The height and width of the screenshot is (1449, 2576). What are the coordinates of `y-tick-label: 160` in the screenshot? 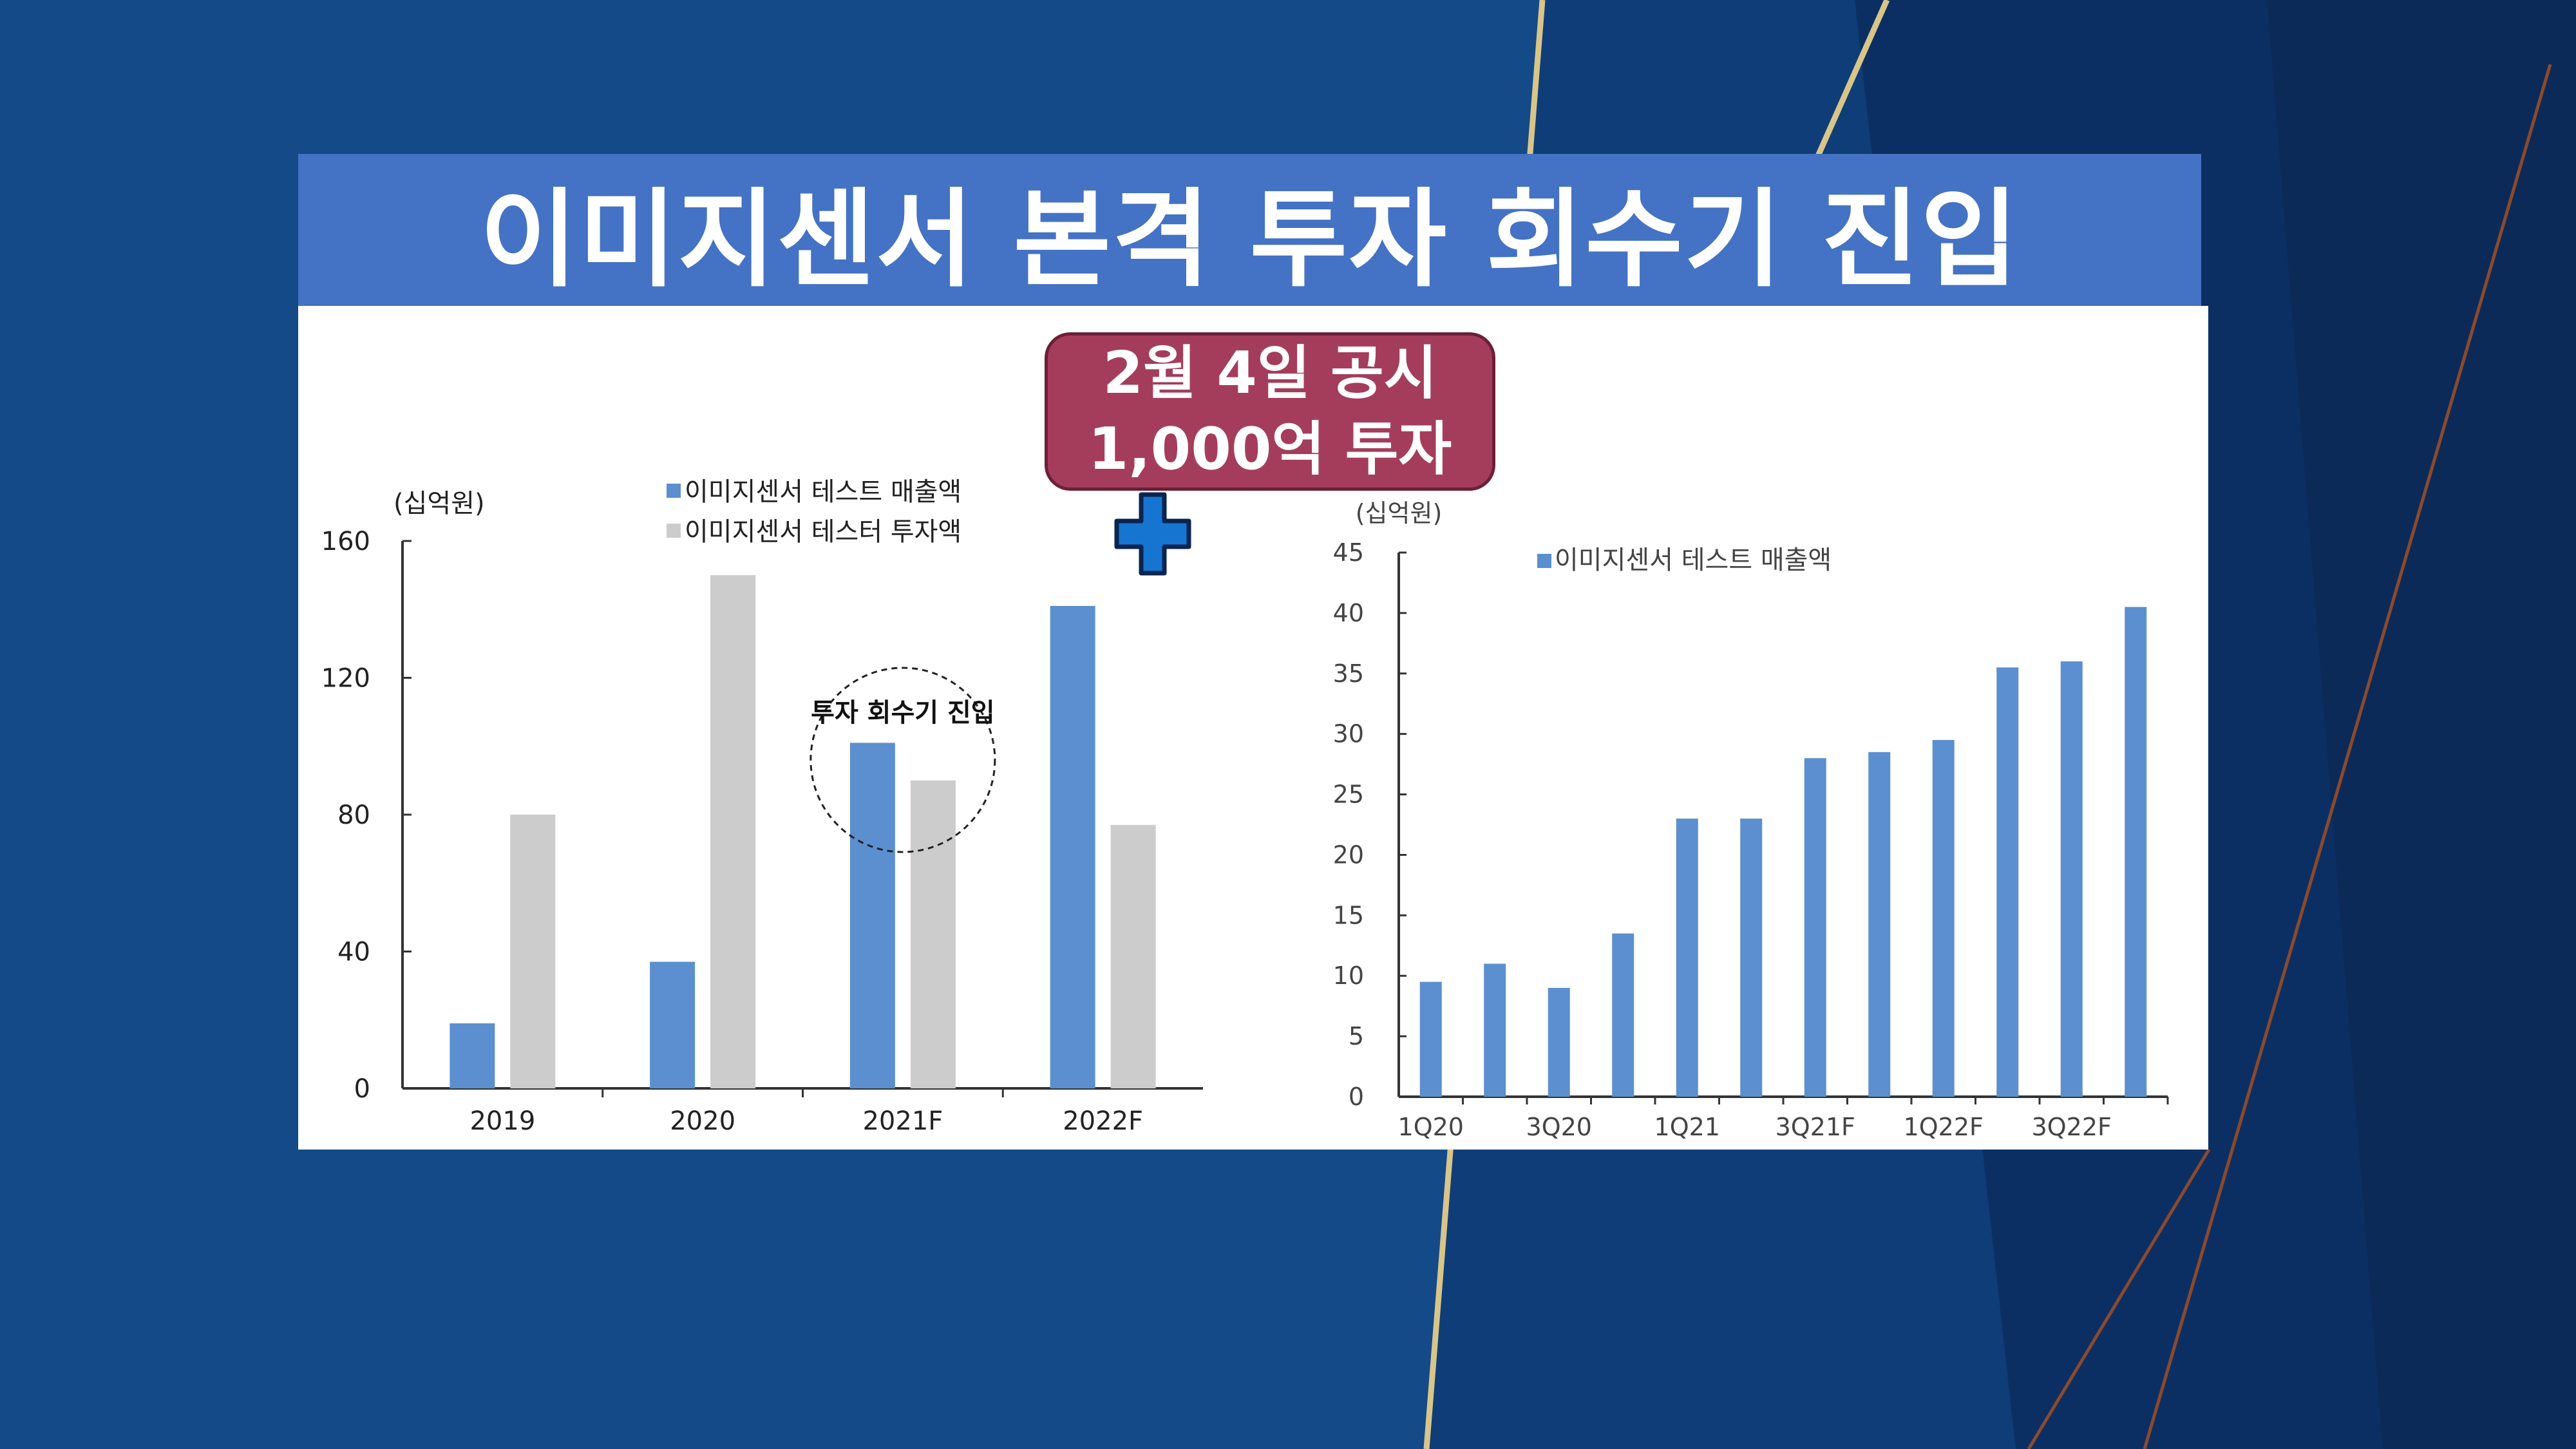 It's located at (346, 541).